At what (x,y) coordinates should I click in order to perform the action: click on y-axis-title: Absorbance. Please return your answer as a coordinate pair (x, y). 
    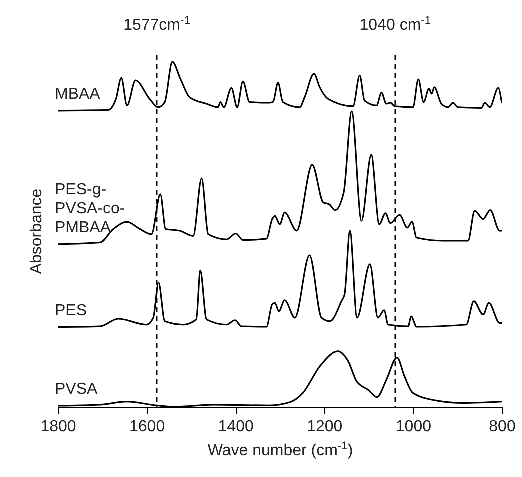
    Looking at the image, I should click on (37, 231).